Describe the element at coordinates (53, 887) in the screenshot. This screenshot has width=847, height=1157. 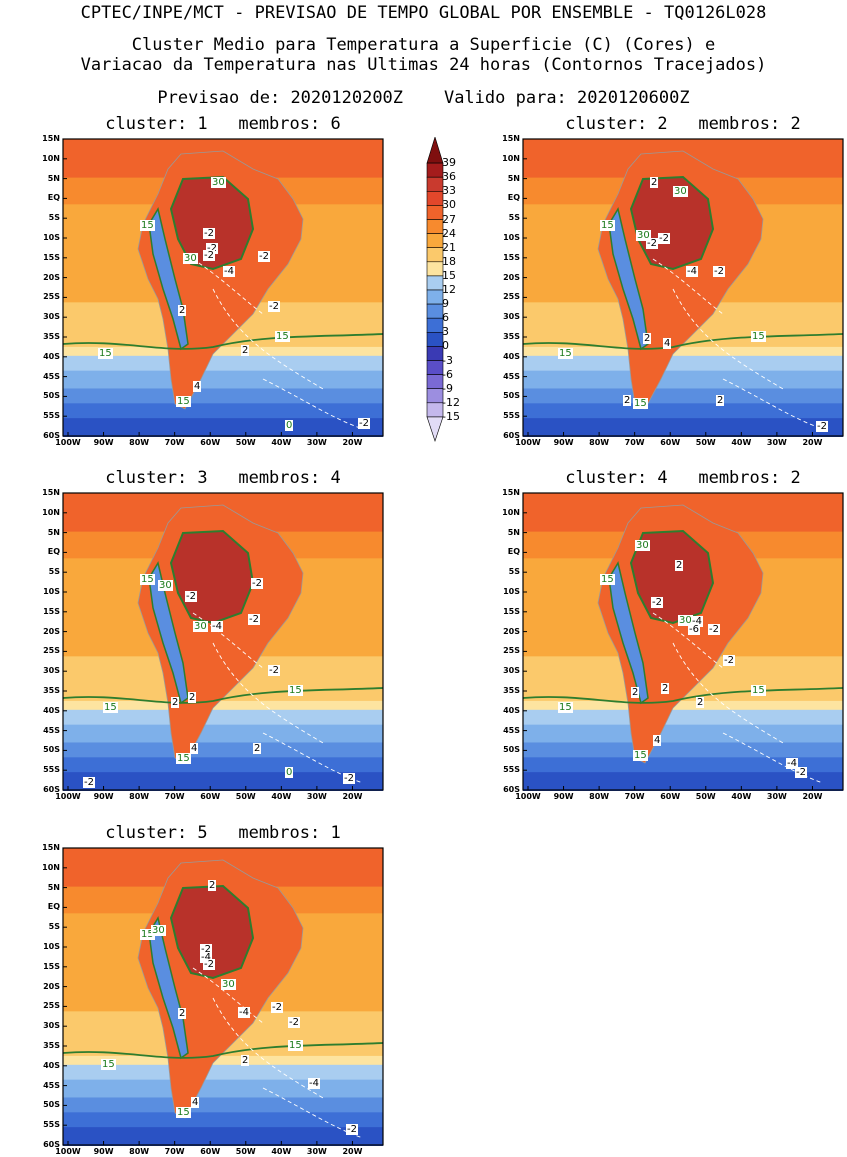
I see `y-tick-label: 5N` at that location.